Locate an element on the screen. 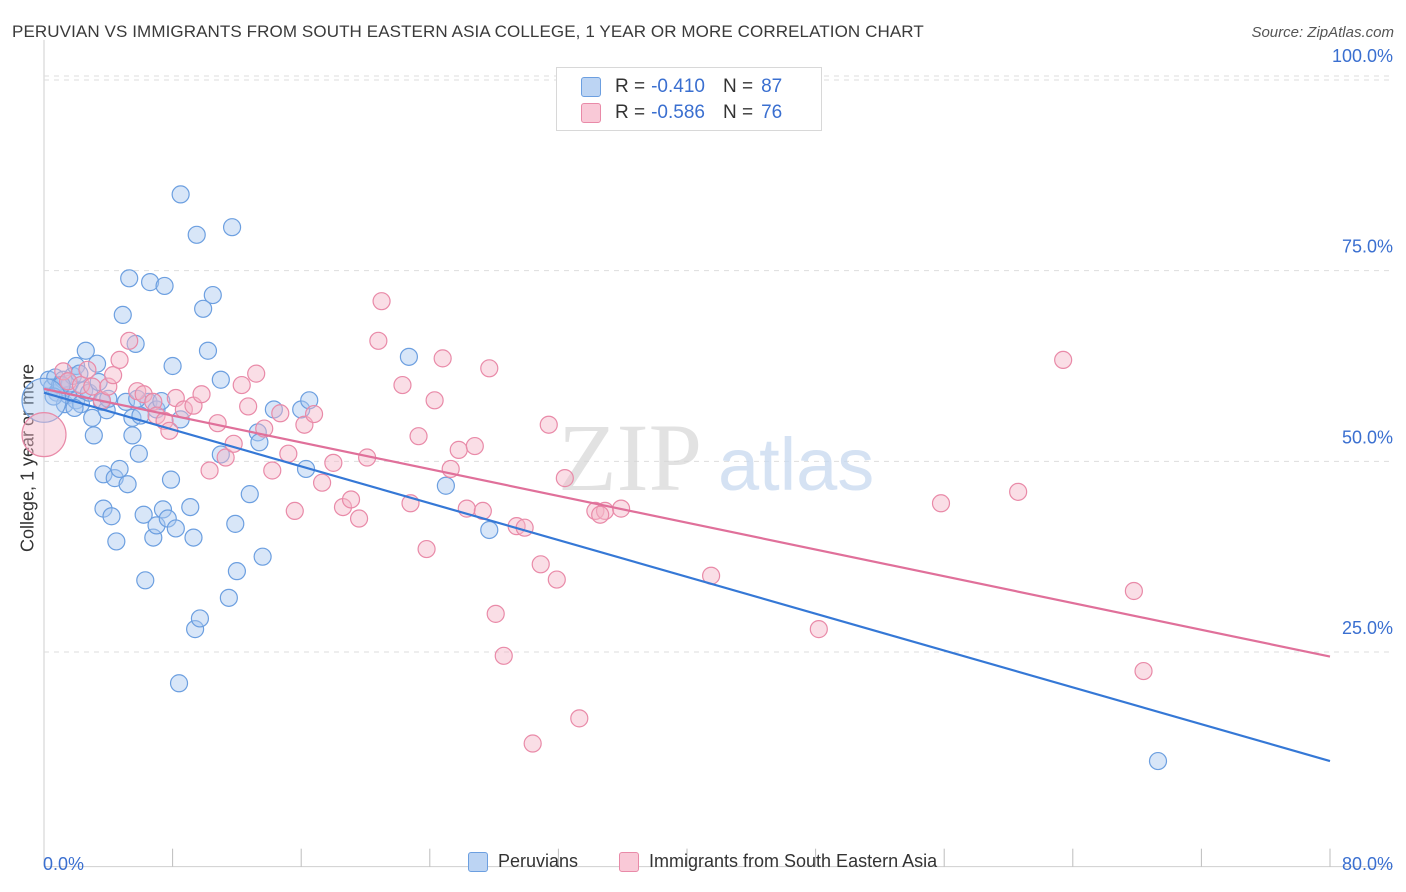 The width and height of the screenshot is (1406, 892). bottom-legend-label: Immigrants from South Eastern Asia is located at coordinates (793, 861).